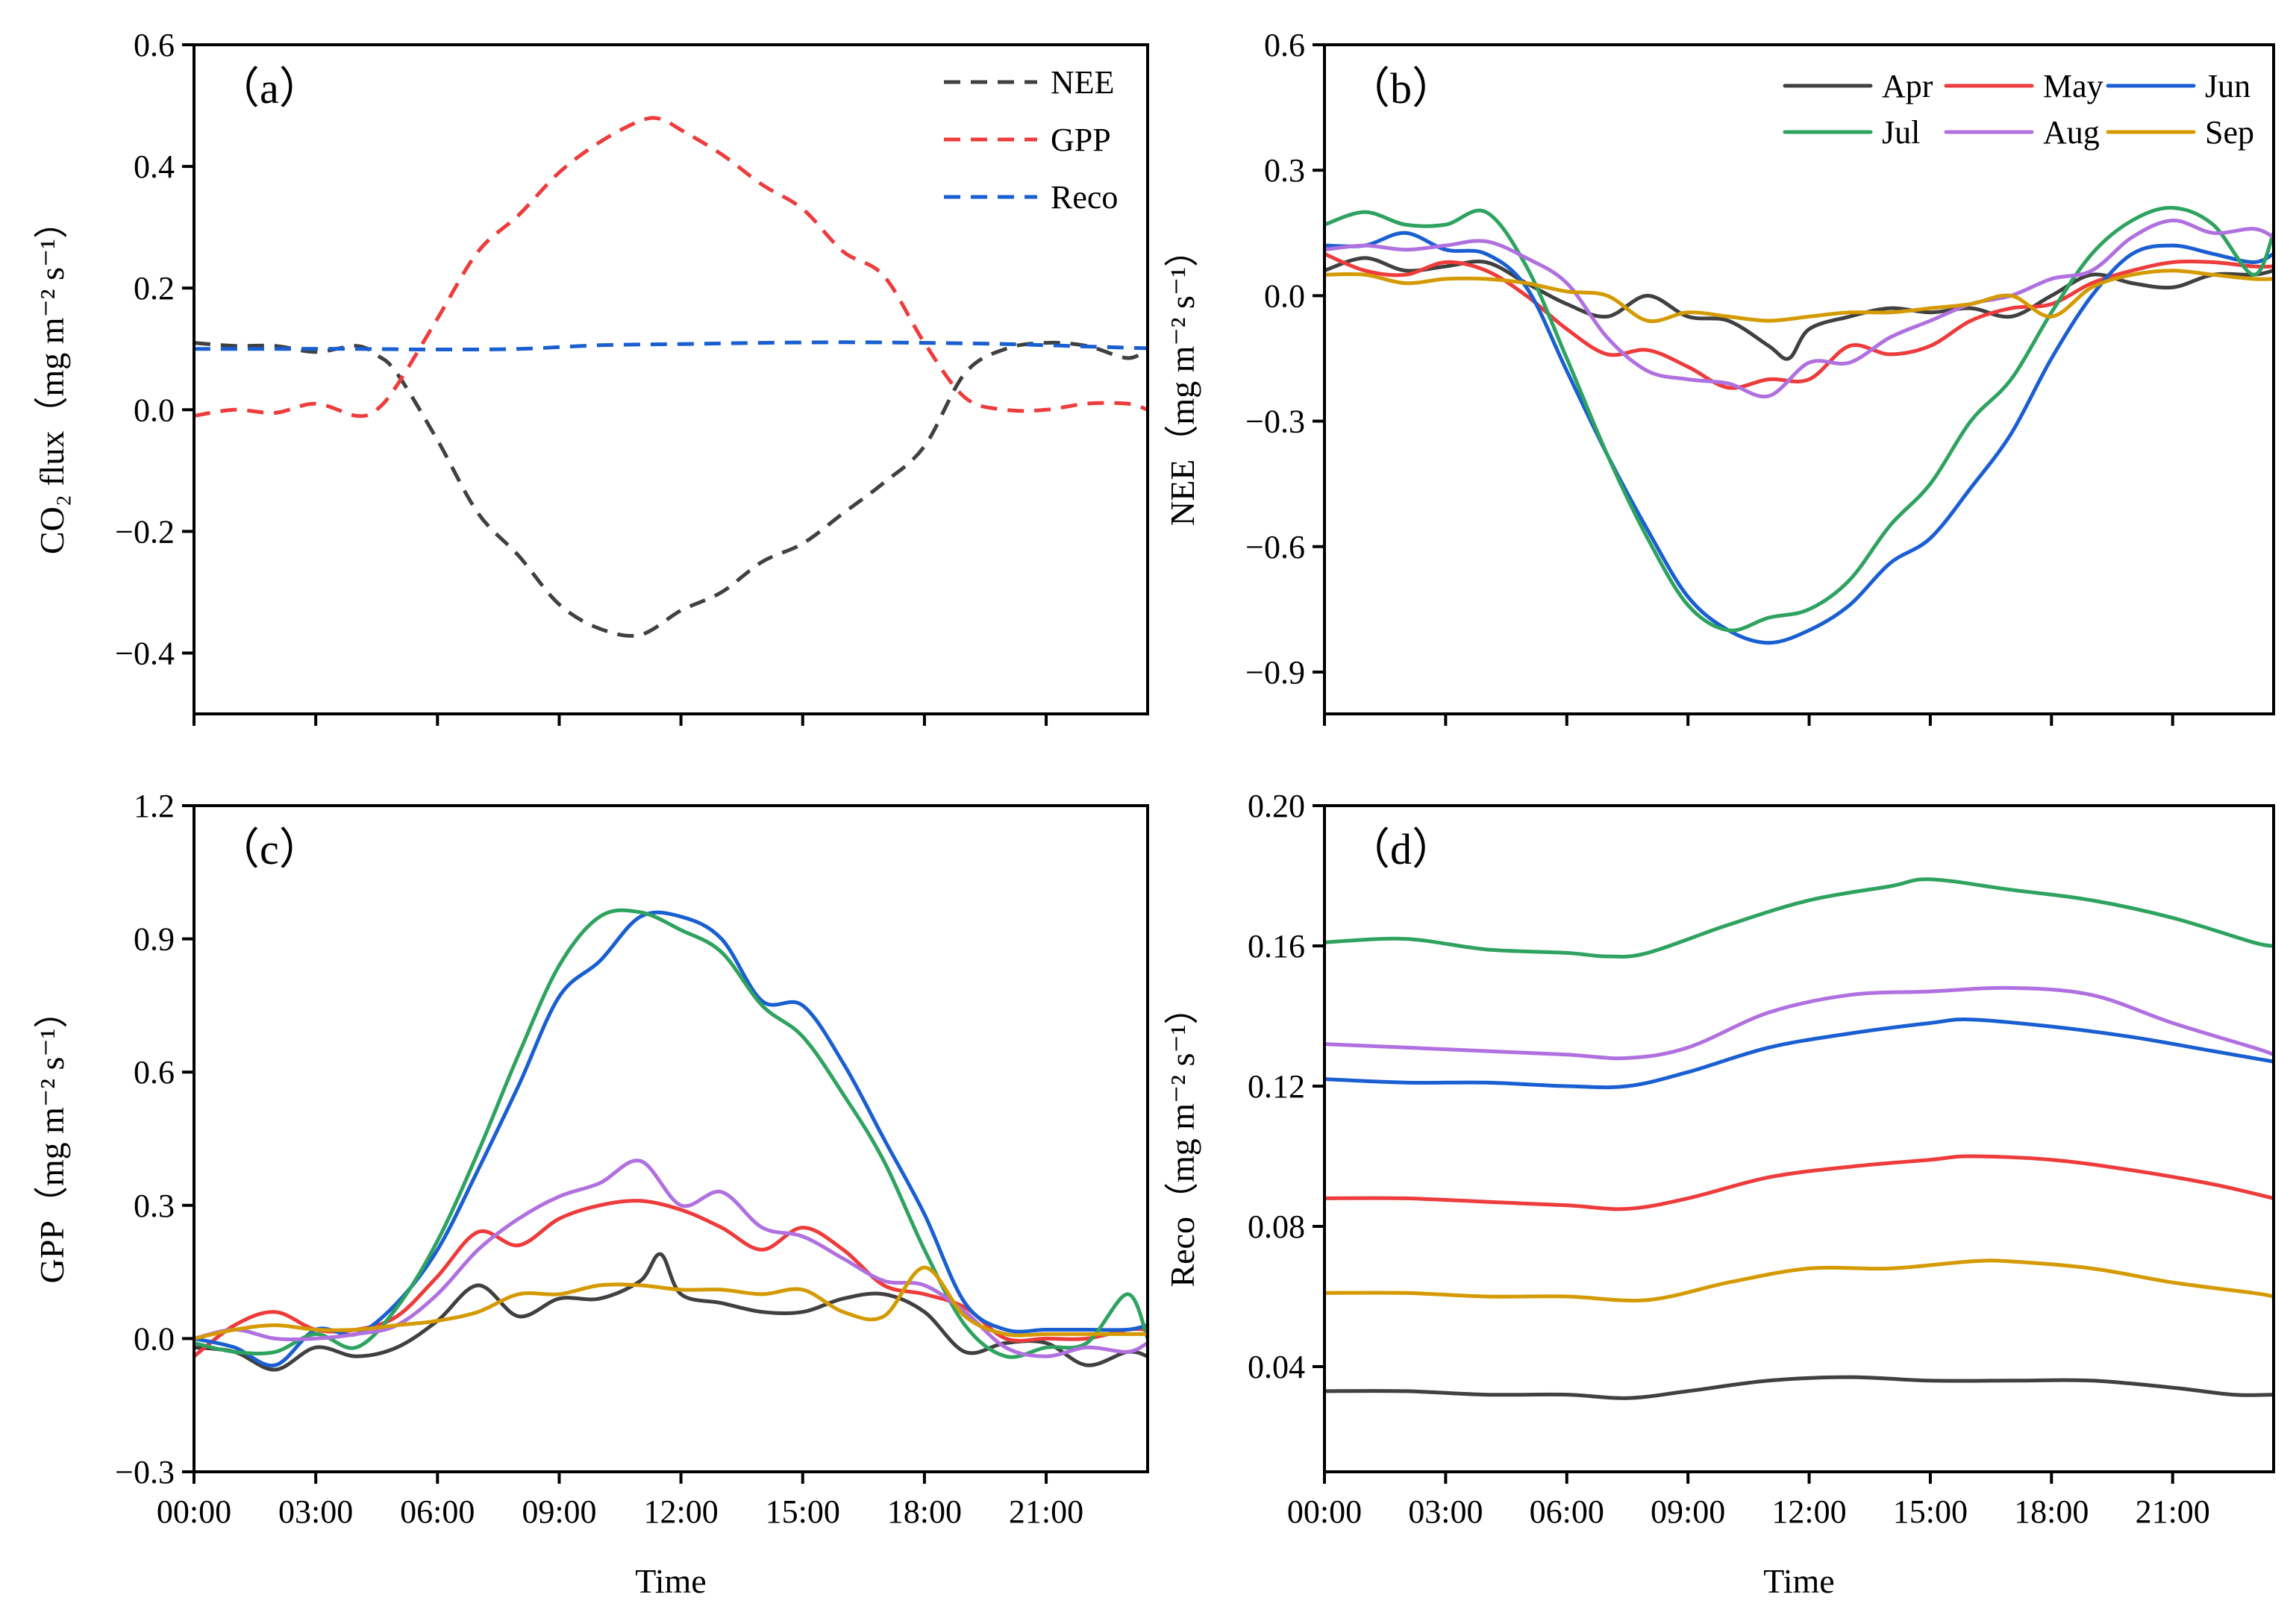  Describe the element at coordinates (145, 531) in the screenshot. I see `y-tick-label: −0.2` at that location.